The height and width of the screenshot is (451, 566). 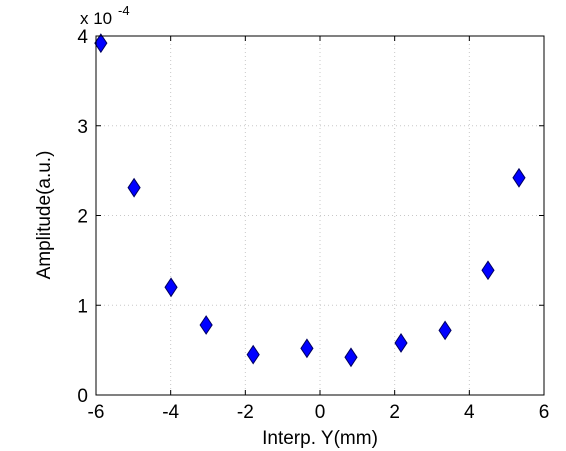 What do you see at coordinates (170, 412) in the screenshot?
I see `x-tick-label: -4` at bounding box center [170, 412].